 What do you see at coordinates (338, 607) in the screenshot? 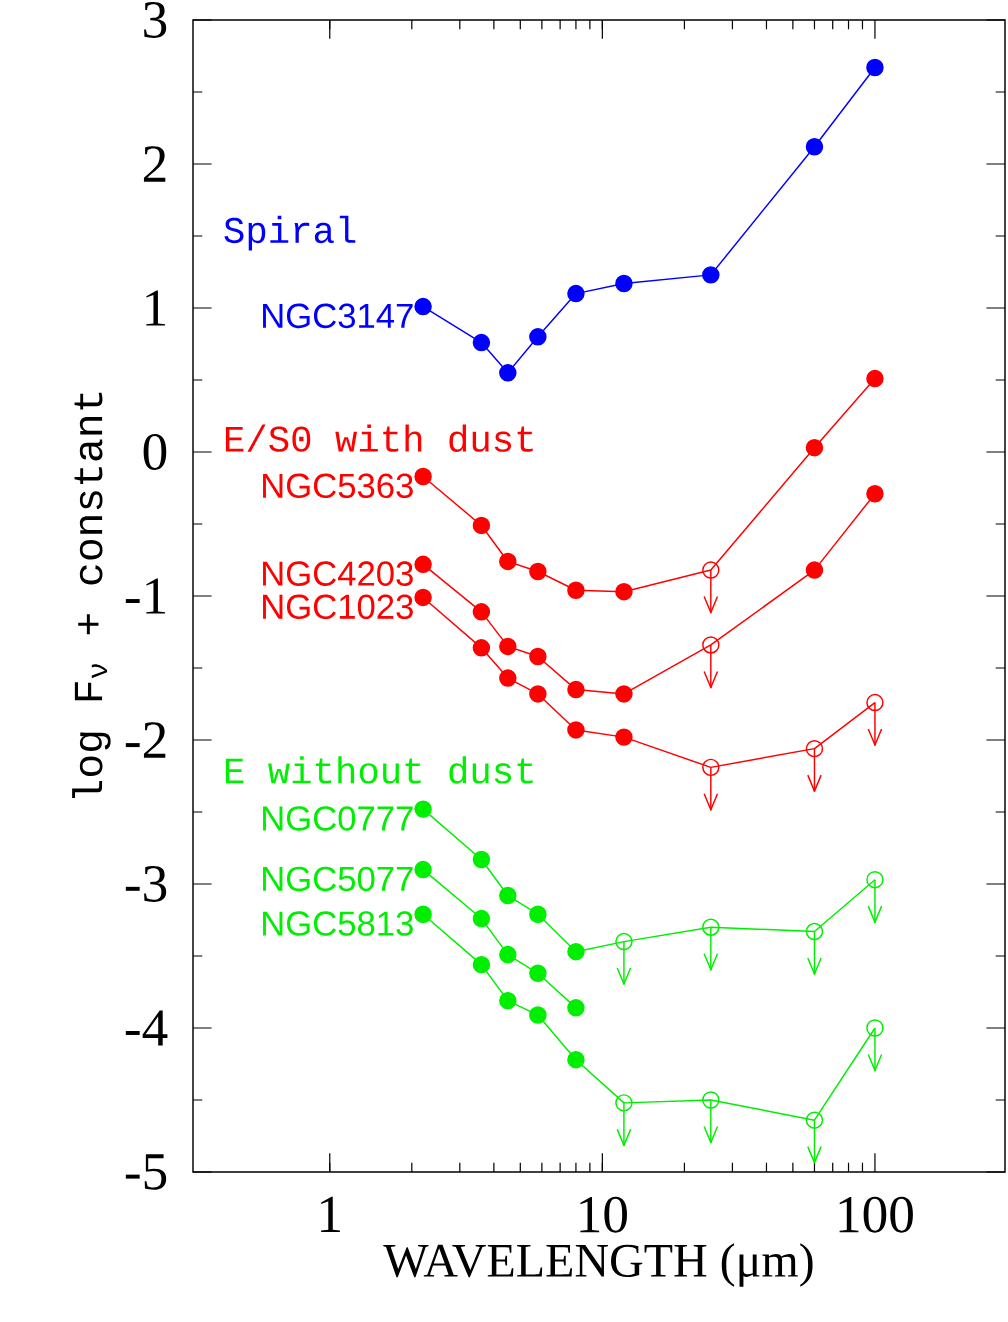
I see `series-label: NGC1023` at bounding box center [338, 607].